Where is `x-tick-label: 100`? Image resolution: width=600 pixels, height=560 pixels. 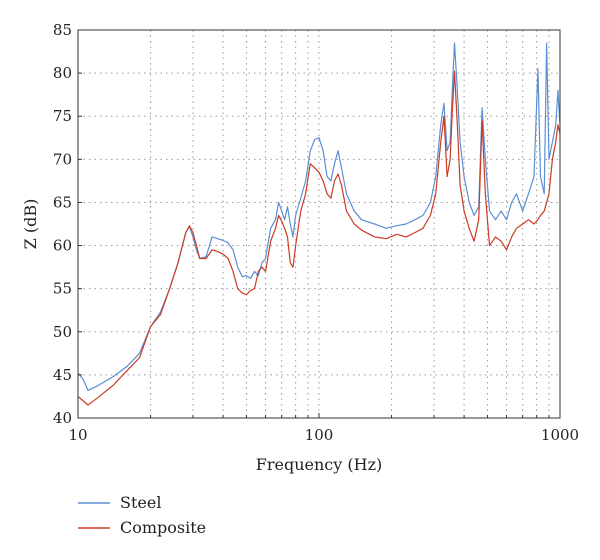
x-tick-label: 100 is located at coordinates (319, 435).